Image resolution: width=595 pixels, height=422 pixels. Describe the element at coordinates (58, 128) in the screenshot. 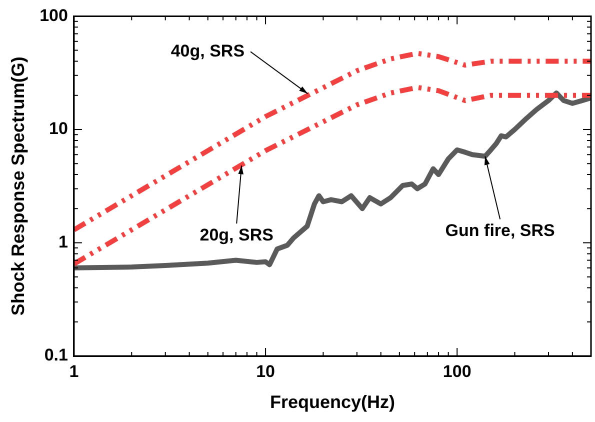

I see `y-tick-label: 10` at that location.